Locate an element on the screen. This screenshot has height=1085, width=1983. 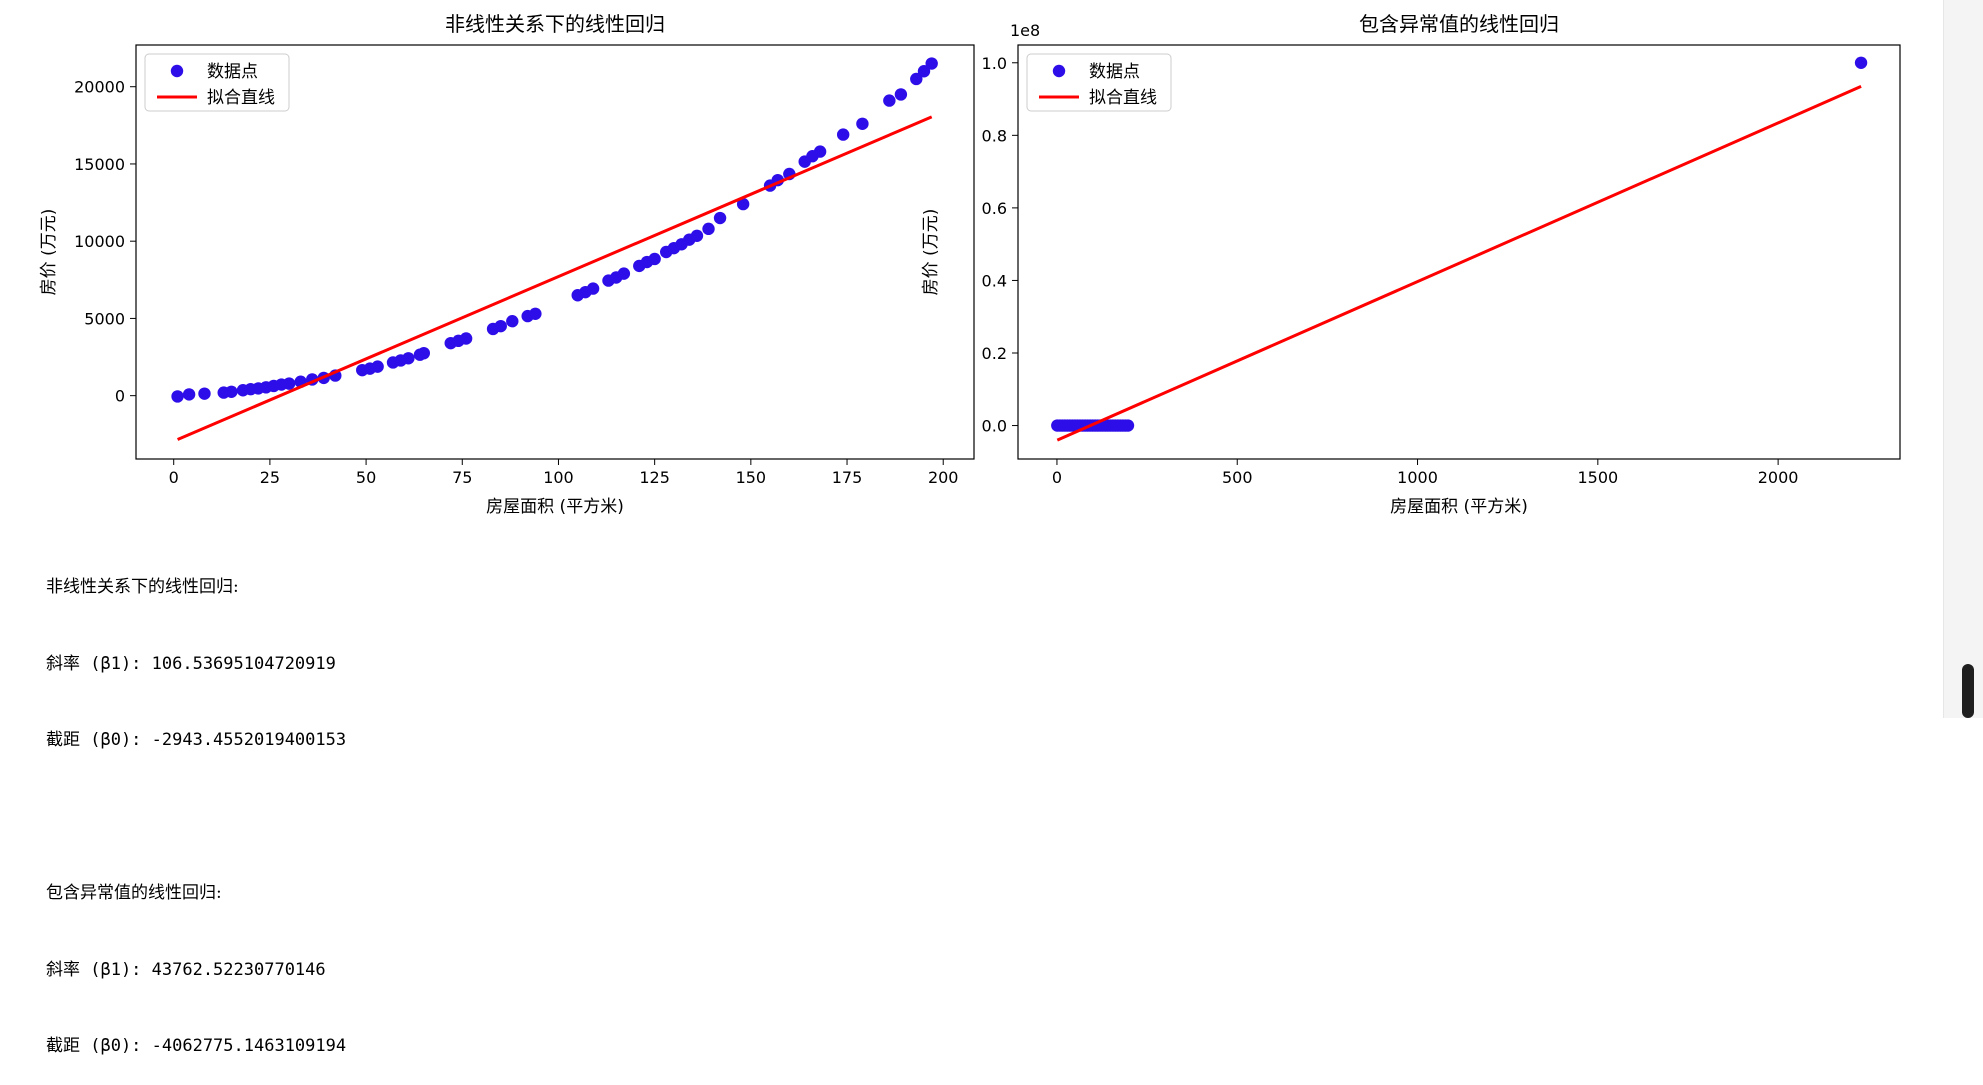
x-tick-label: 50 is located at coordinates (366, 477).